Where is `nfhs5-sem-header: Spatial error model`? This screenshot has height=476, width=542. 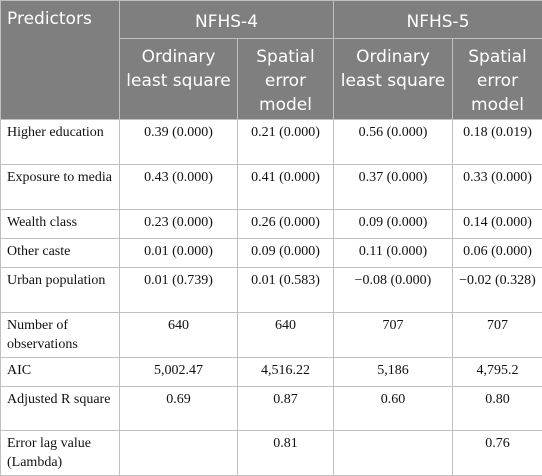
nfhs5-sem-header: Spatial error model is located at coordinates (497, 79).